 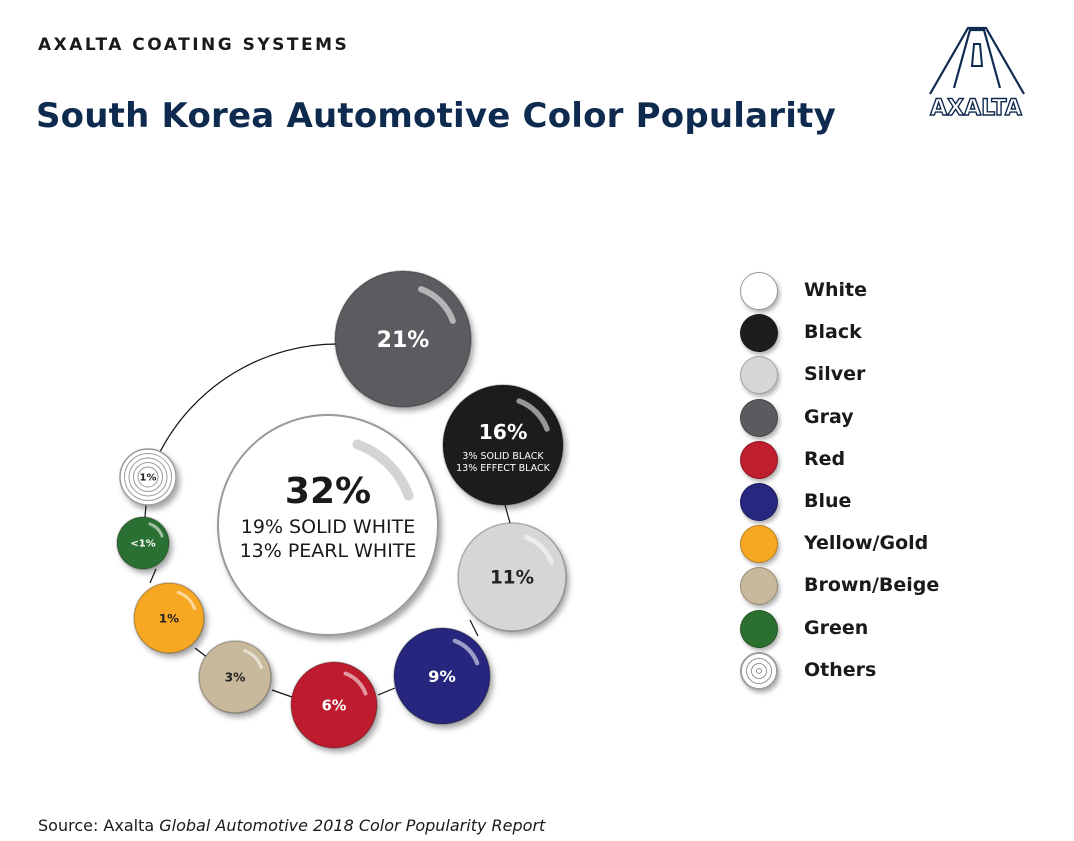 What do you see at coordinates (872, 585) in the screenshot?
I see `legend-label: Brown/Beige` at bounding box center [872, 585].